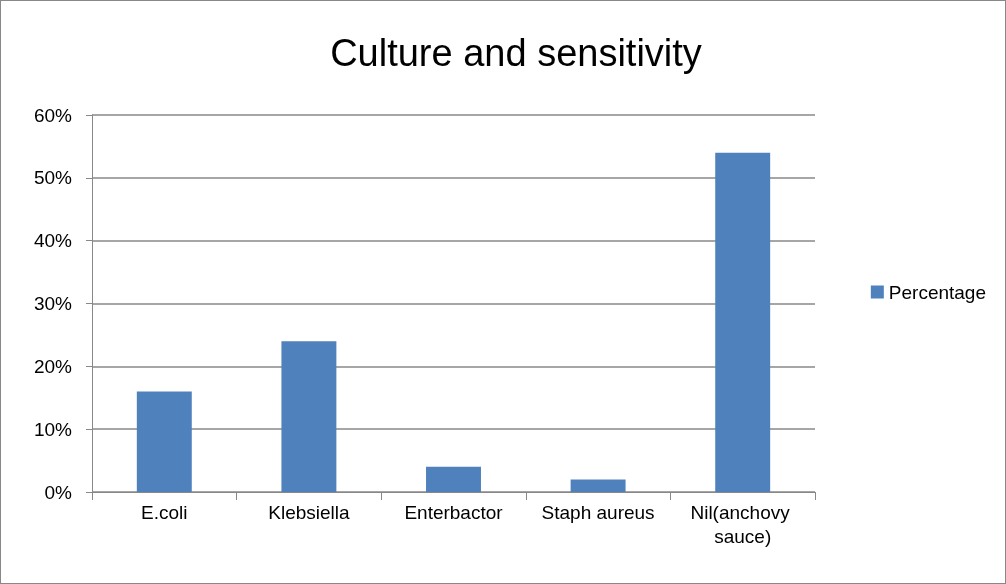 This screenshot has height=584, width=1006. Describe the element at coordinates (164, 512) in the screenshot. I see `x-tick-label: E.coli` at that location.